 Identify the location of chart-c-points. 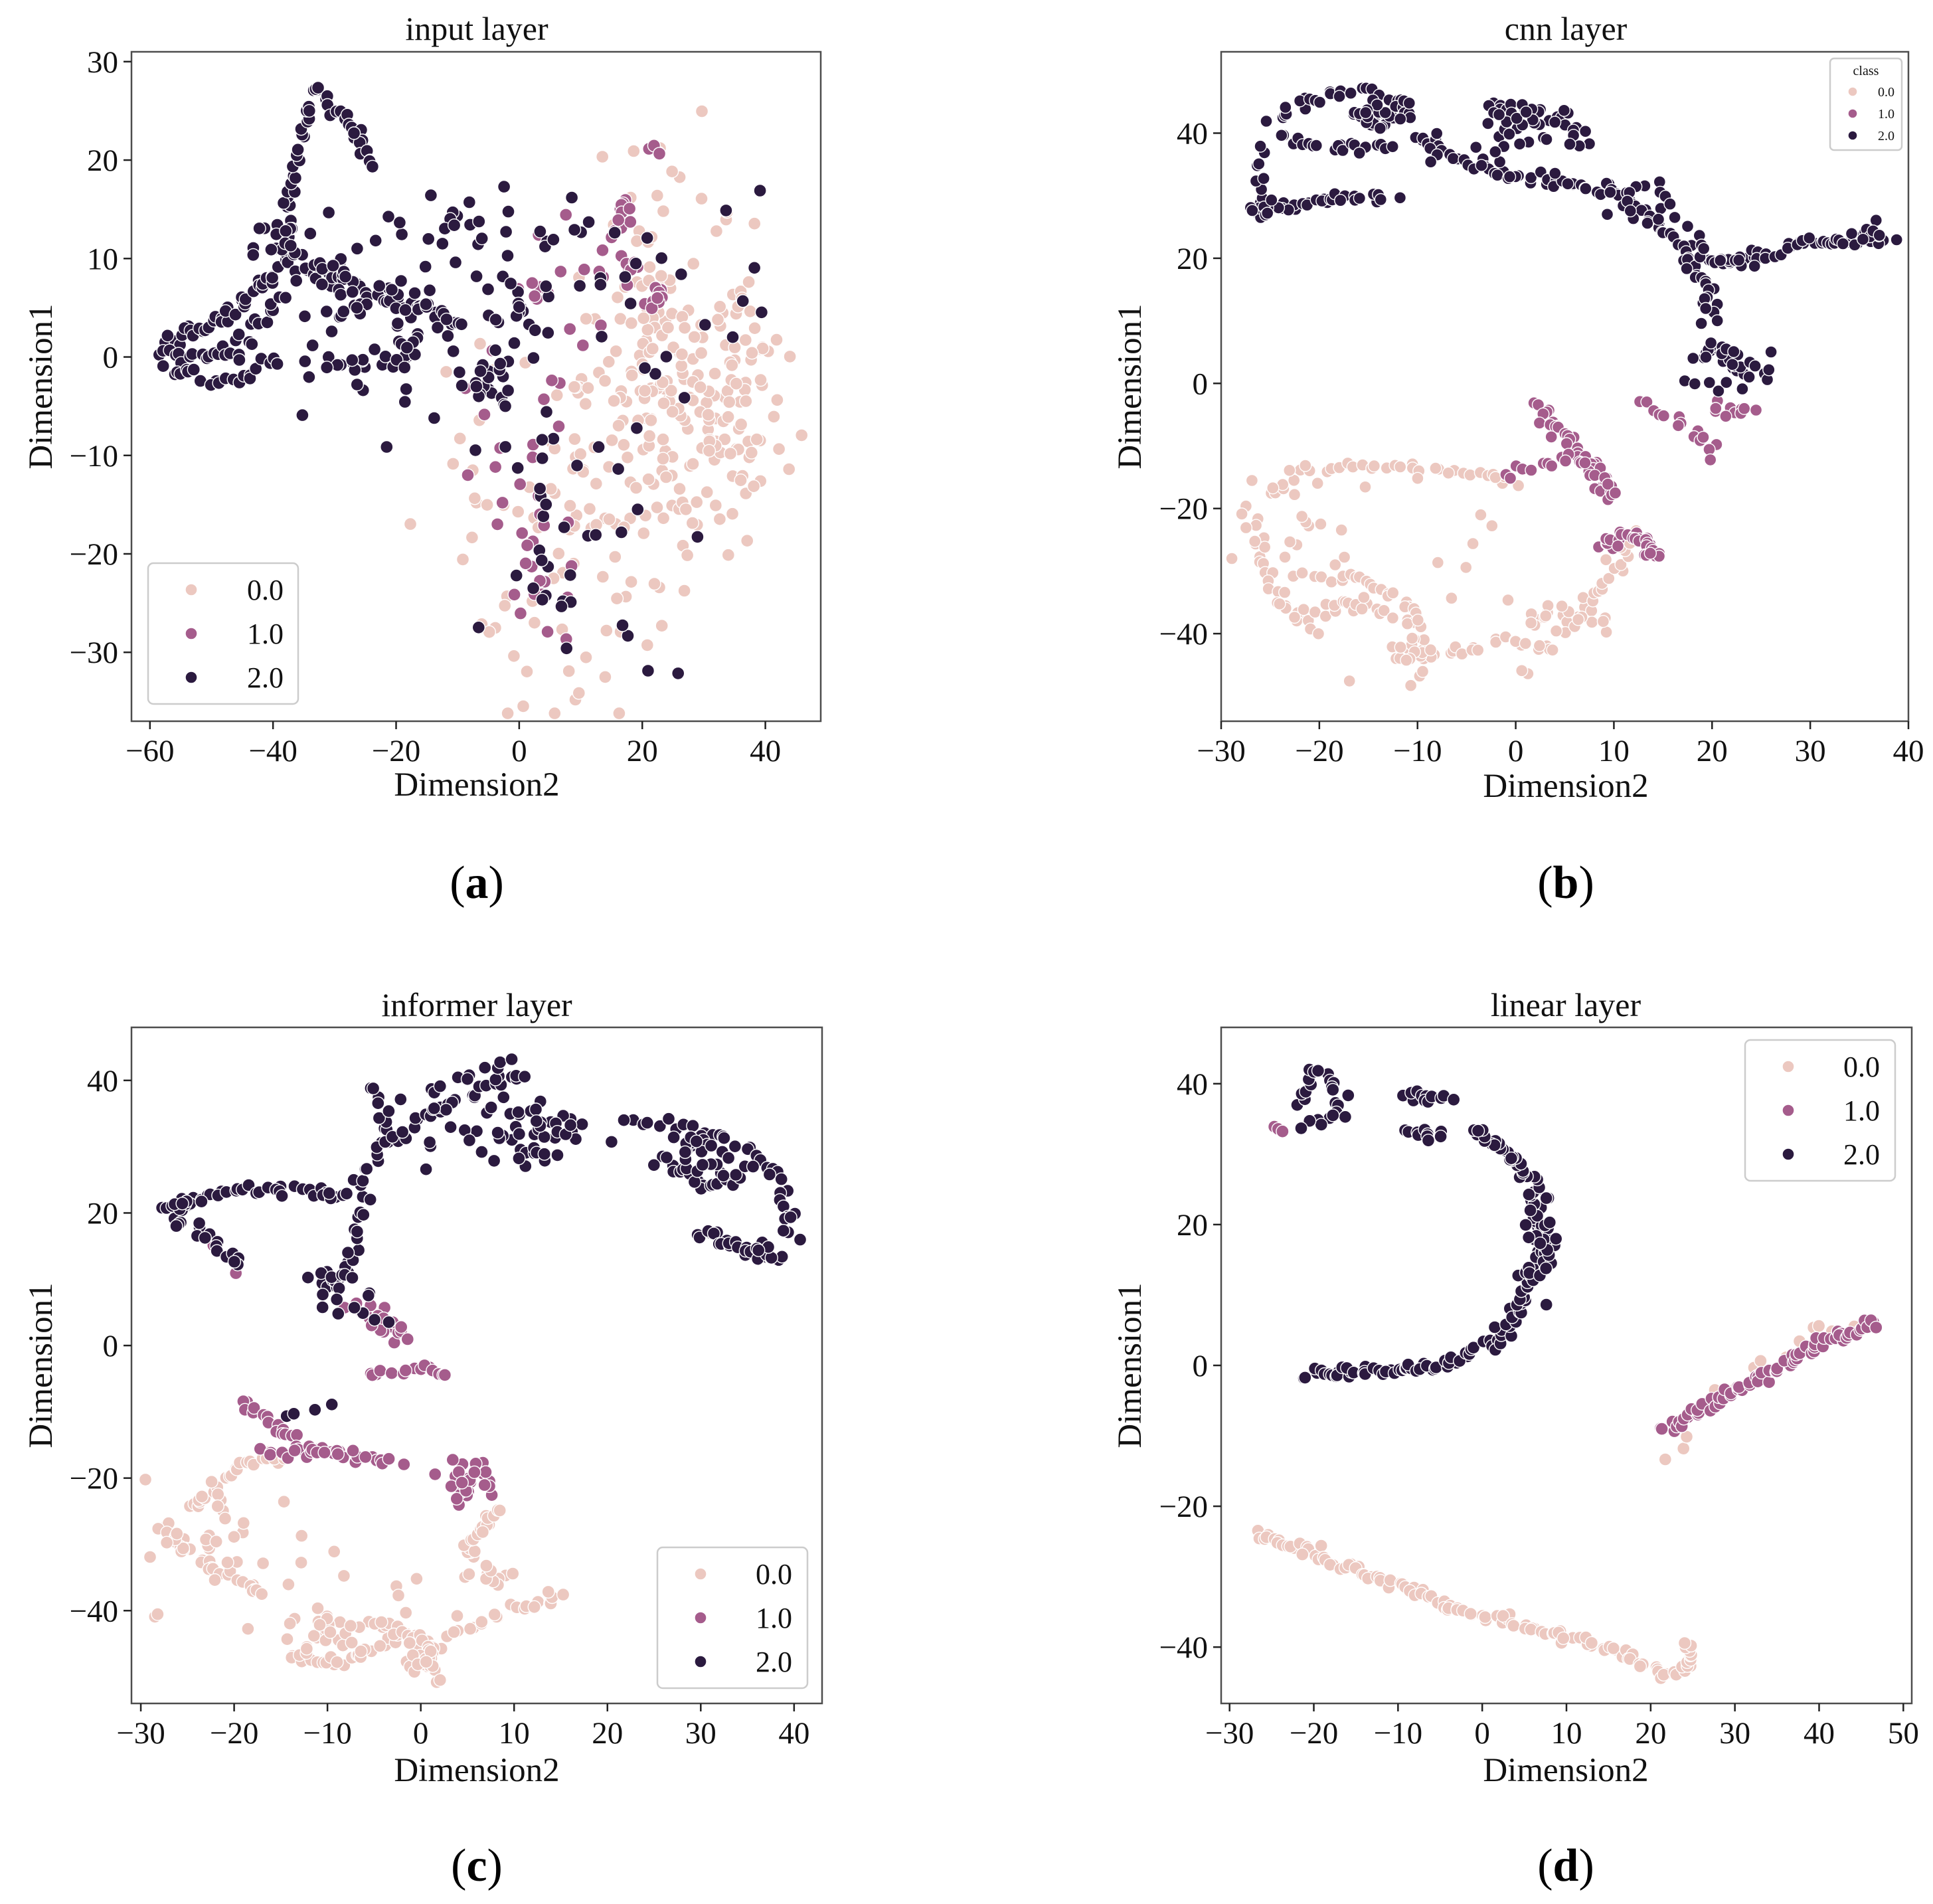
(472, 1370).